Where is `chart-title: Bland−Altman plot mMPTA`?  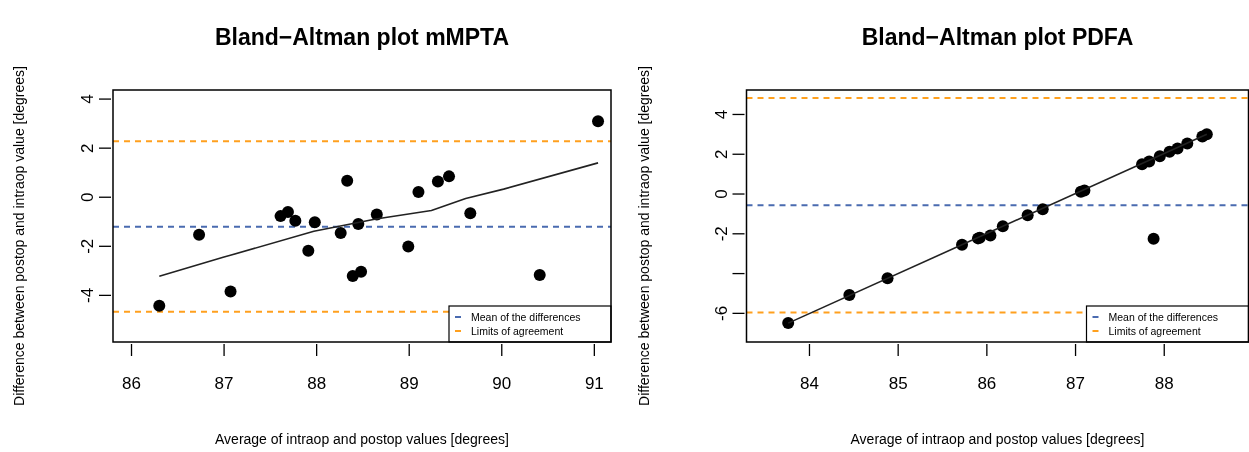
chart-title: Bland−Altman plot mMPTA is located at coordinates (362, 37).